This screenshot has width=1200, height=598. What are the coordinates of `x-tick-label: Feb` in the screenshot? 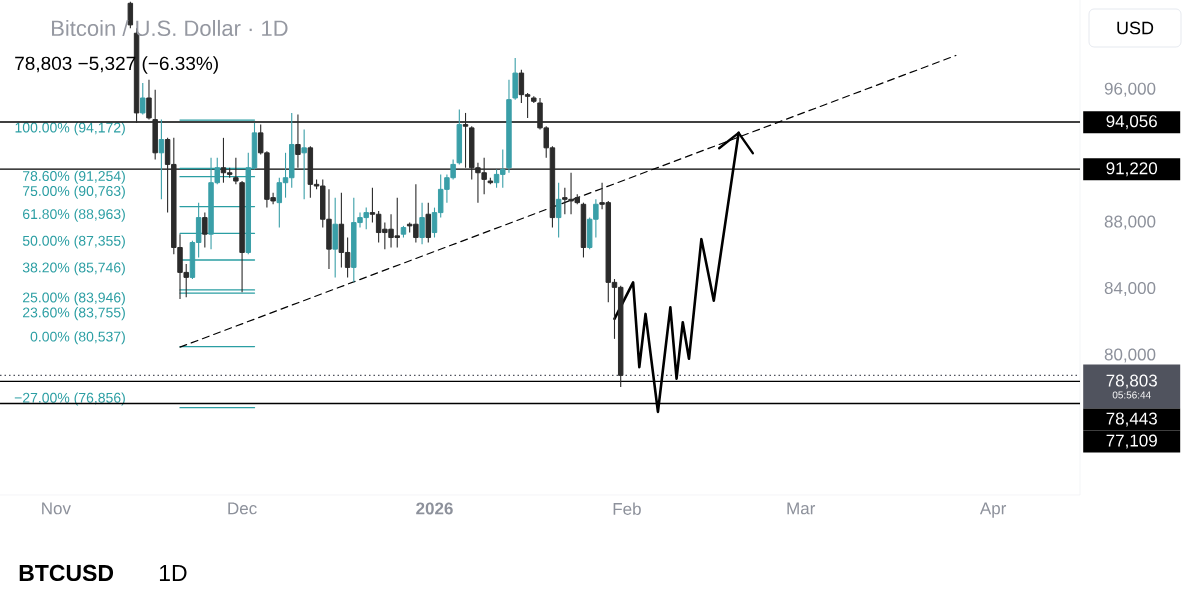 It's located at (627, 508).